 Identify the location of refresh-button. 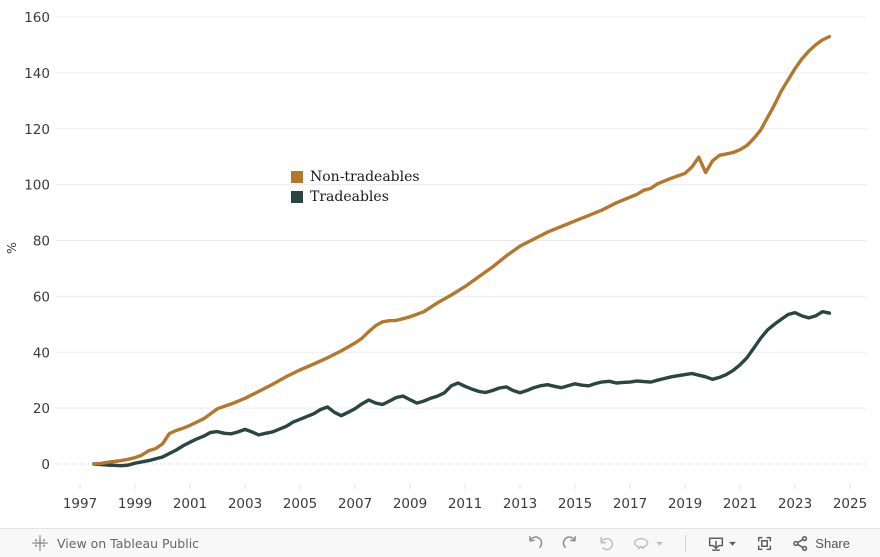
(649, 543).